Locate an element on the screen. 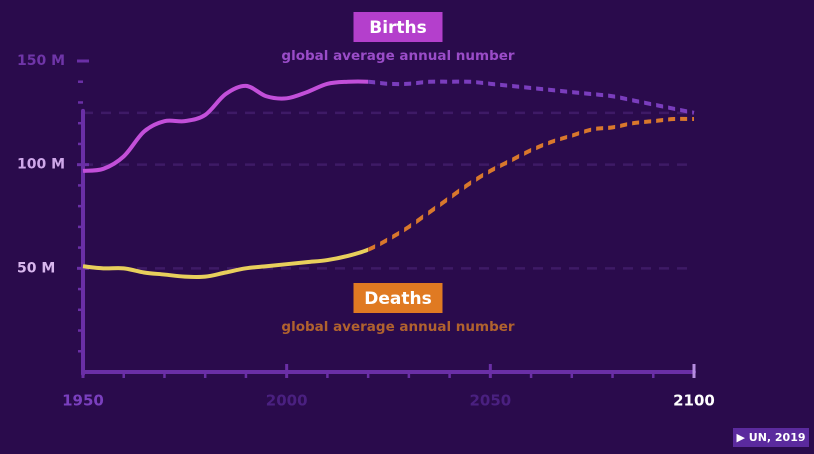  legend-label: Births is located at coordinates (398, 28).